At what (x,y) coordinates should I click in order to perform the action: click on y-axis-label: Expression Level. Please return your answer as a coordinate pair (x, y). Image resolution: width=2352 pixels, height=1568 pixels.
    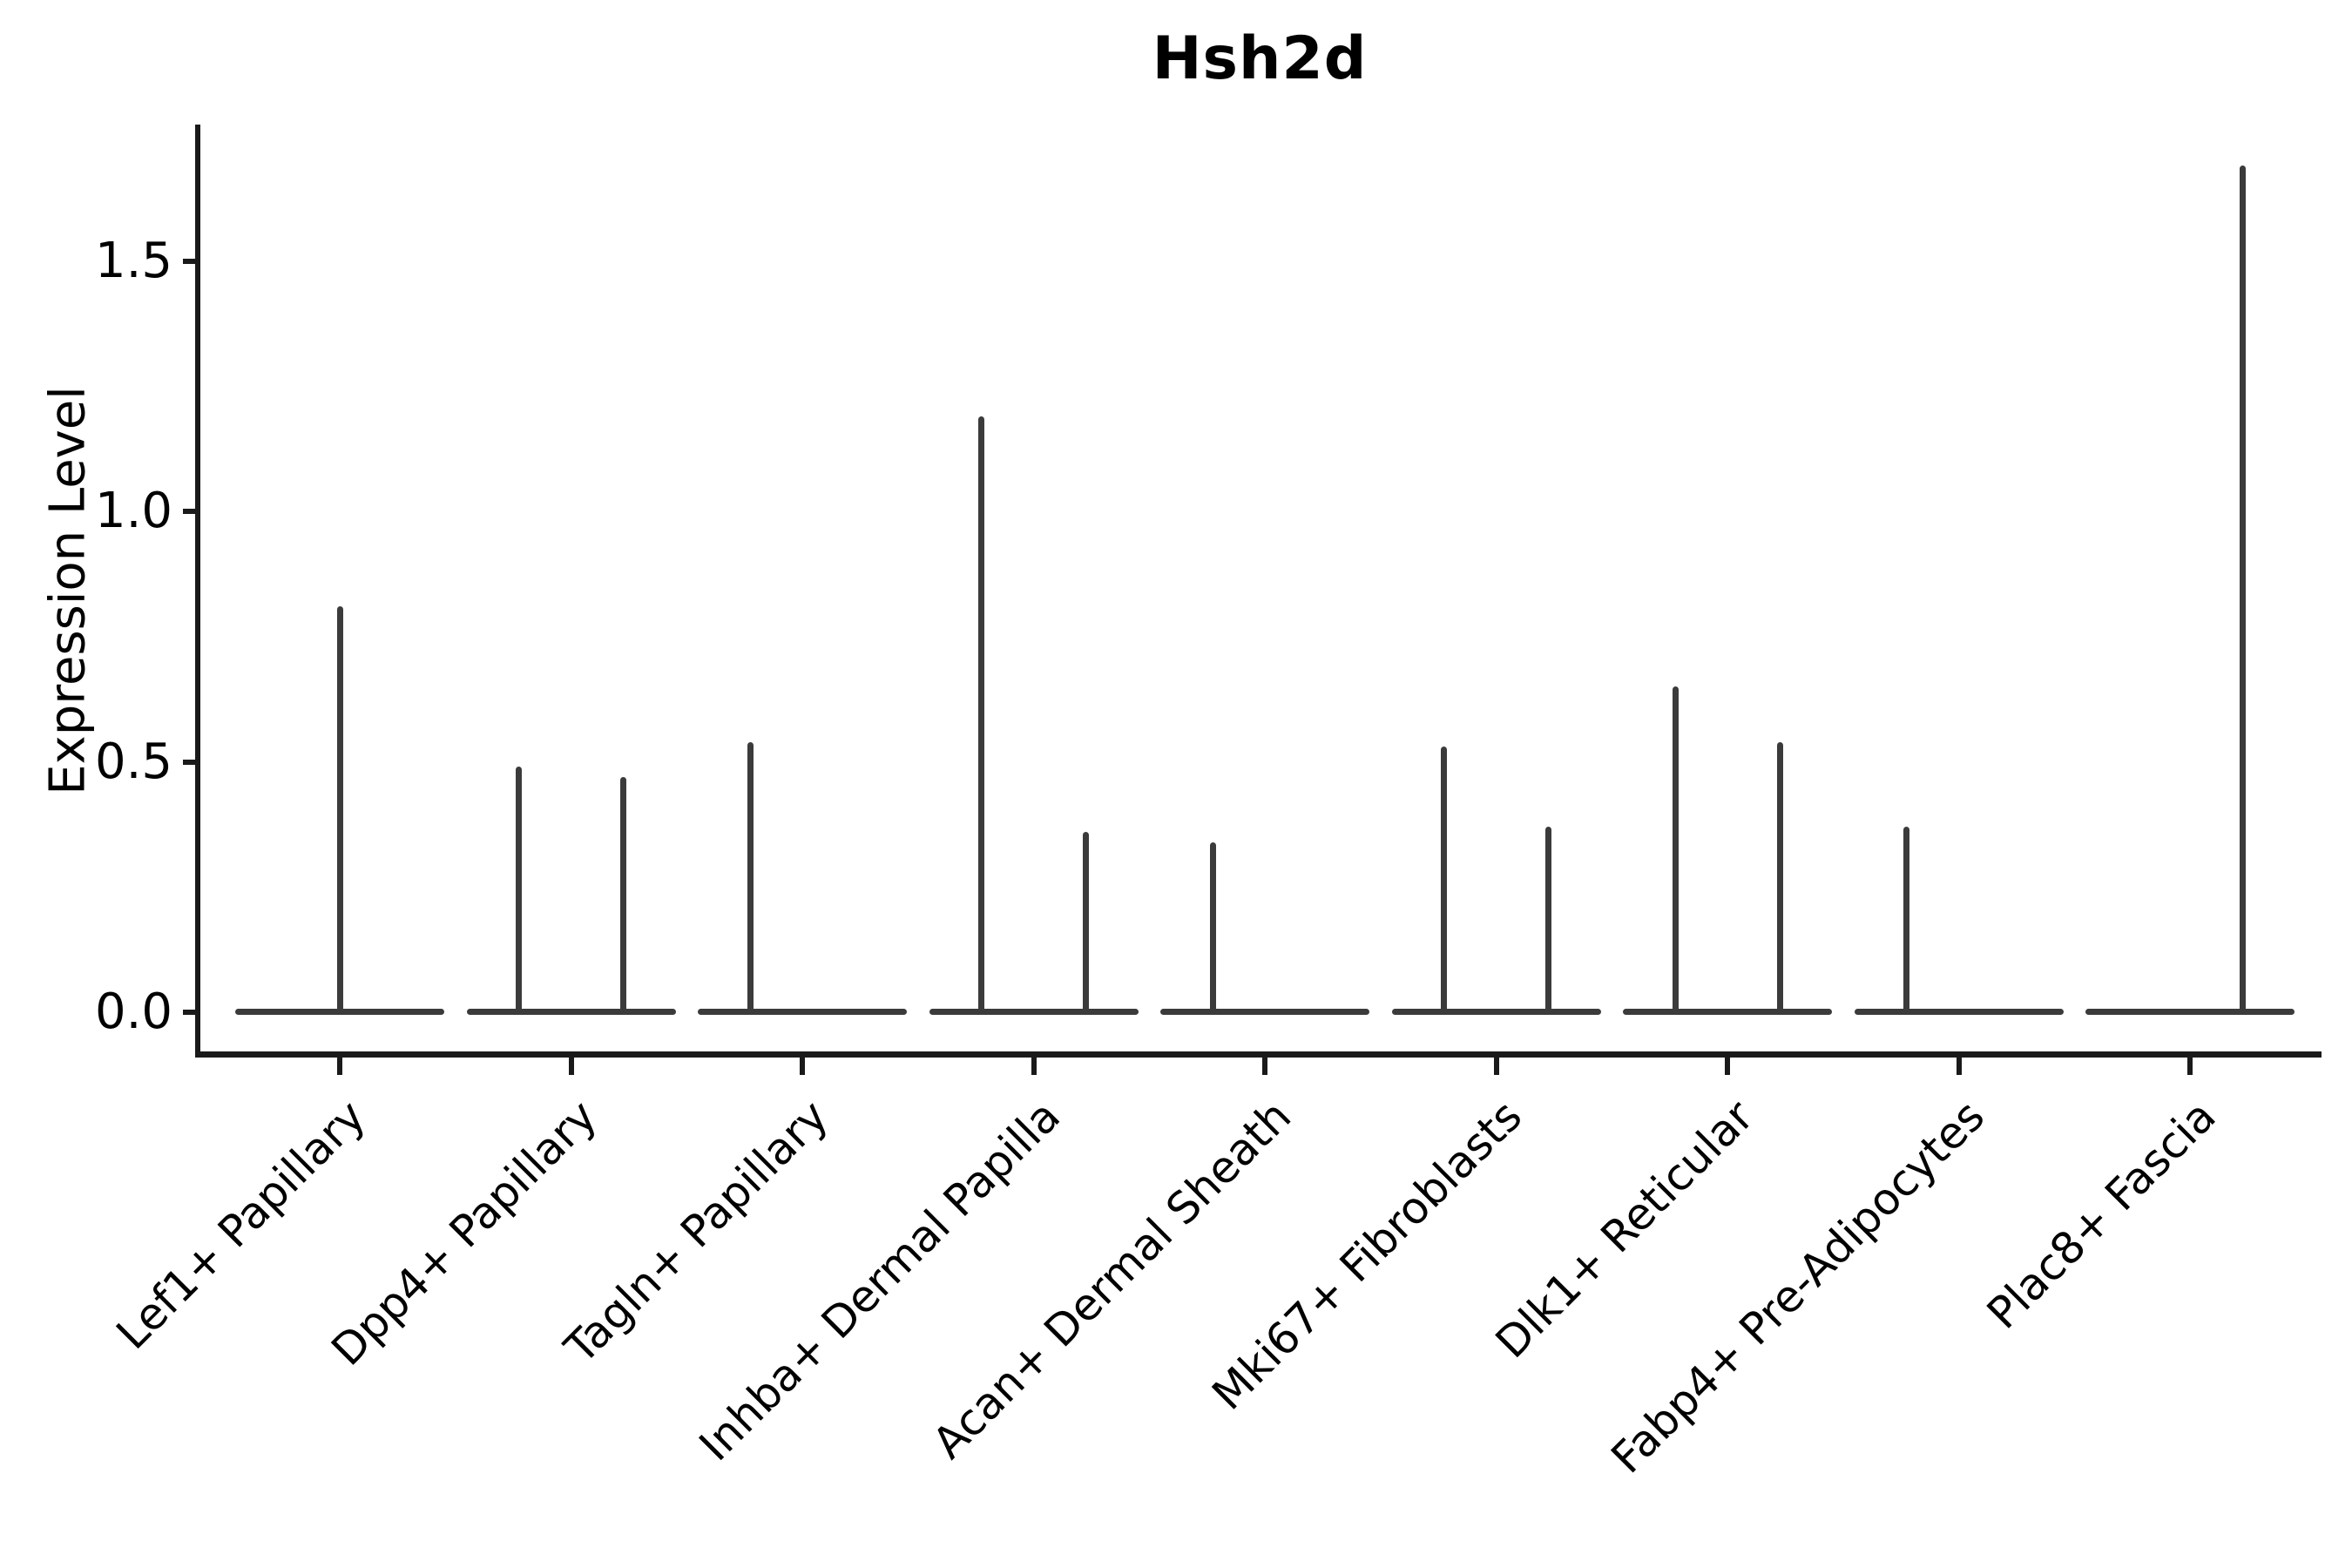
    Looking at the image, I should click on (68, 590).